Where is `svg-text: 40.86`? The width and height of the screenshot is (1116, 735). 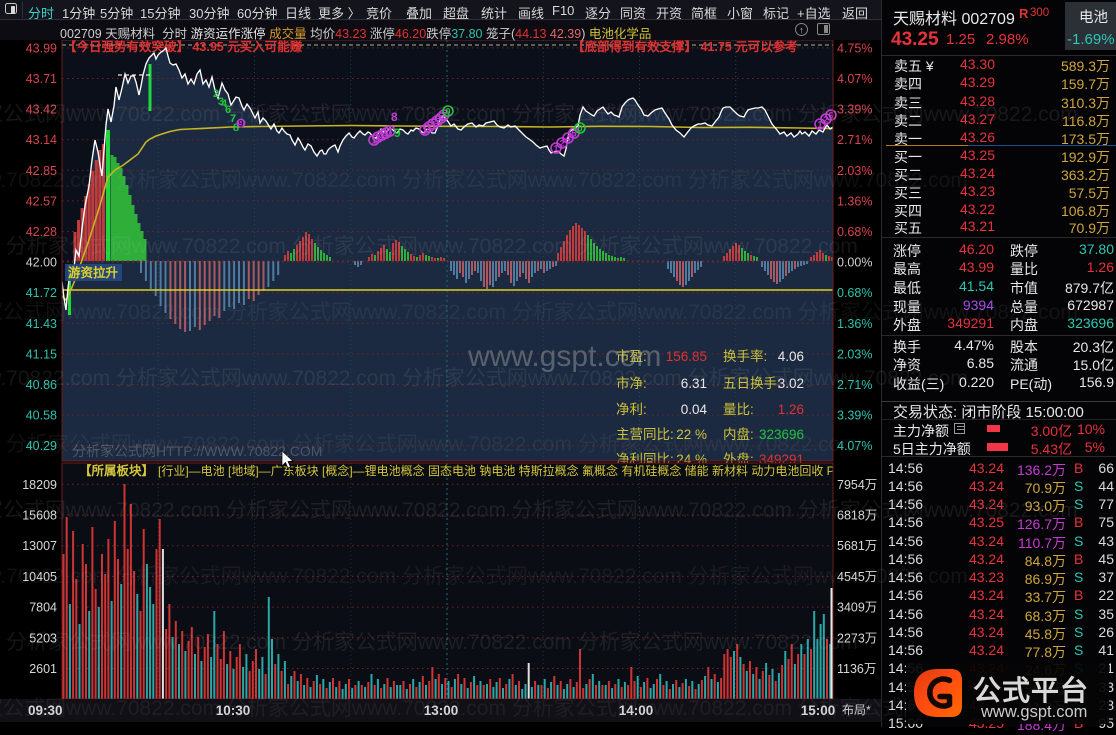 svg-text: 40.86 is located at coordinates (41, 385).